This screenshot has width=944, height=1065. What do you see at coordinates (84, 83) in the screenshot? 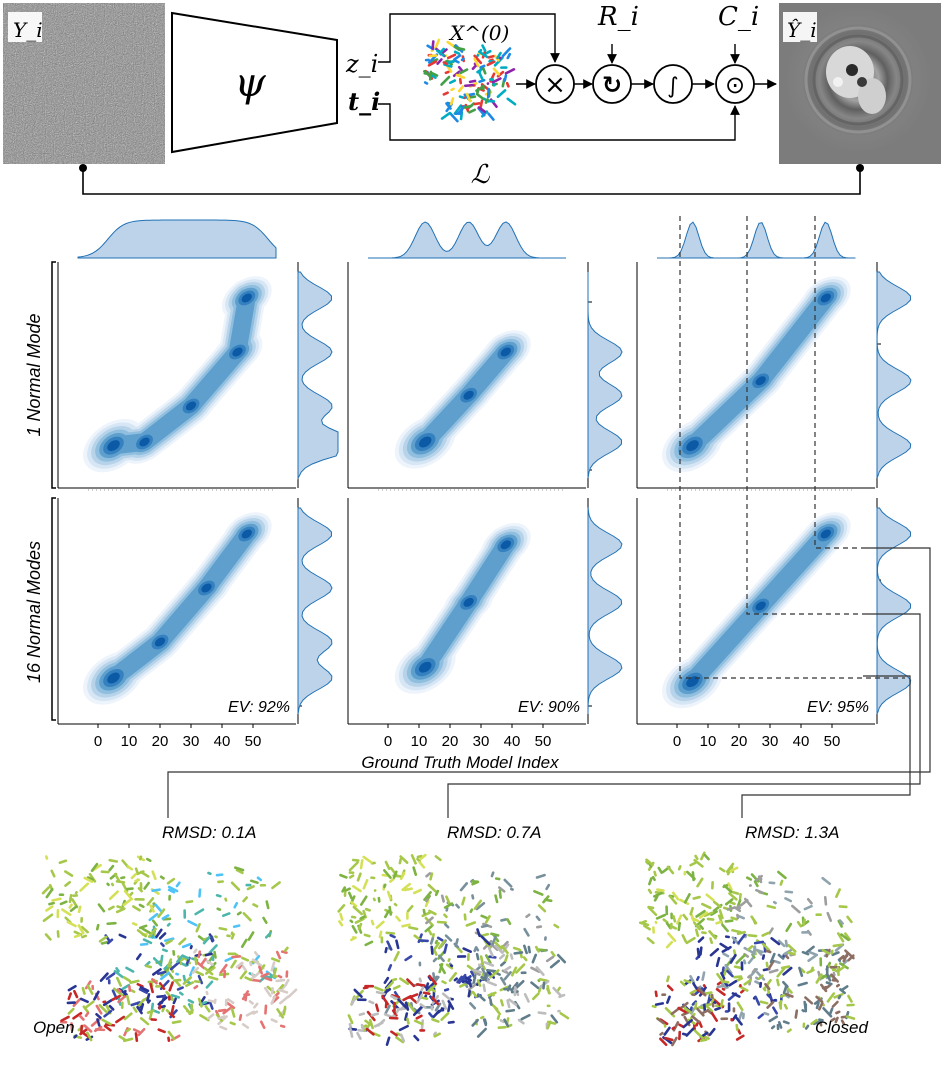
I see `input-image: Y_i` at bounding box center [84, 83].